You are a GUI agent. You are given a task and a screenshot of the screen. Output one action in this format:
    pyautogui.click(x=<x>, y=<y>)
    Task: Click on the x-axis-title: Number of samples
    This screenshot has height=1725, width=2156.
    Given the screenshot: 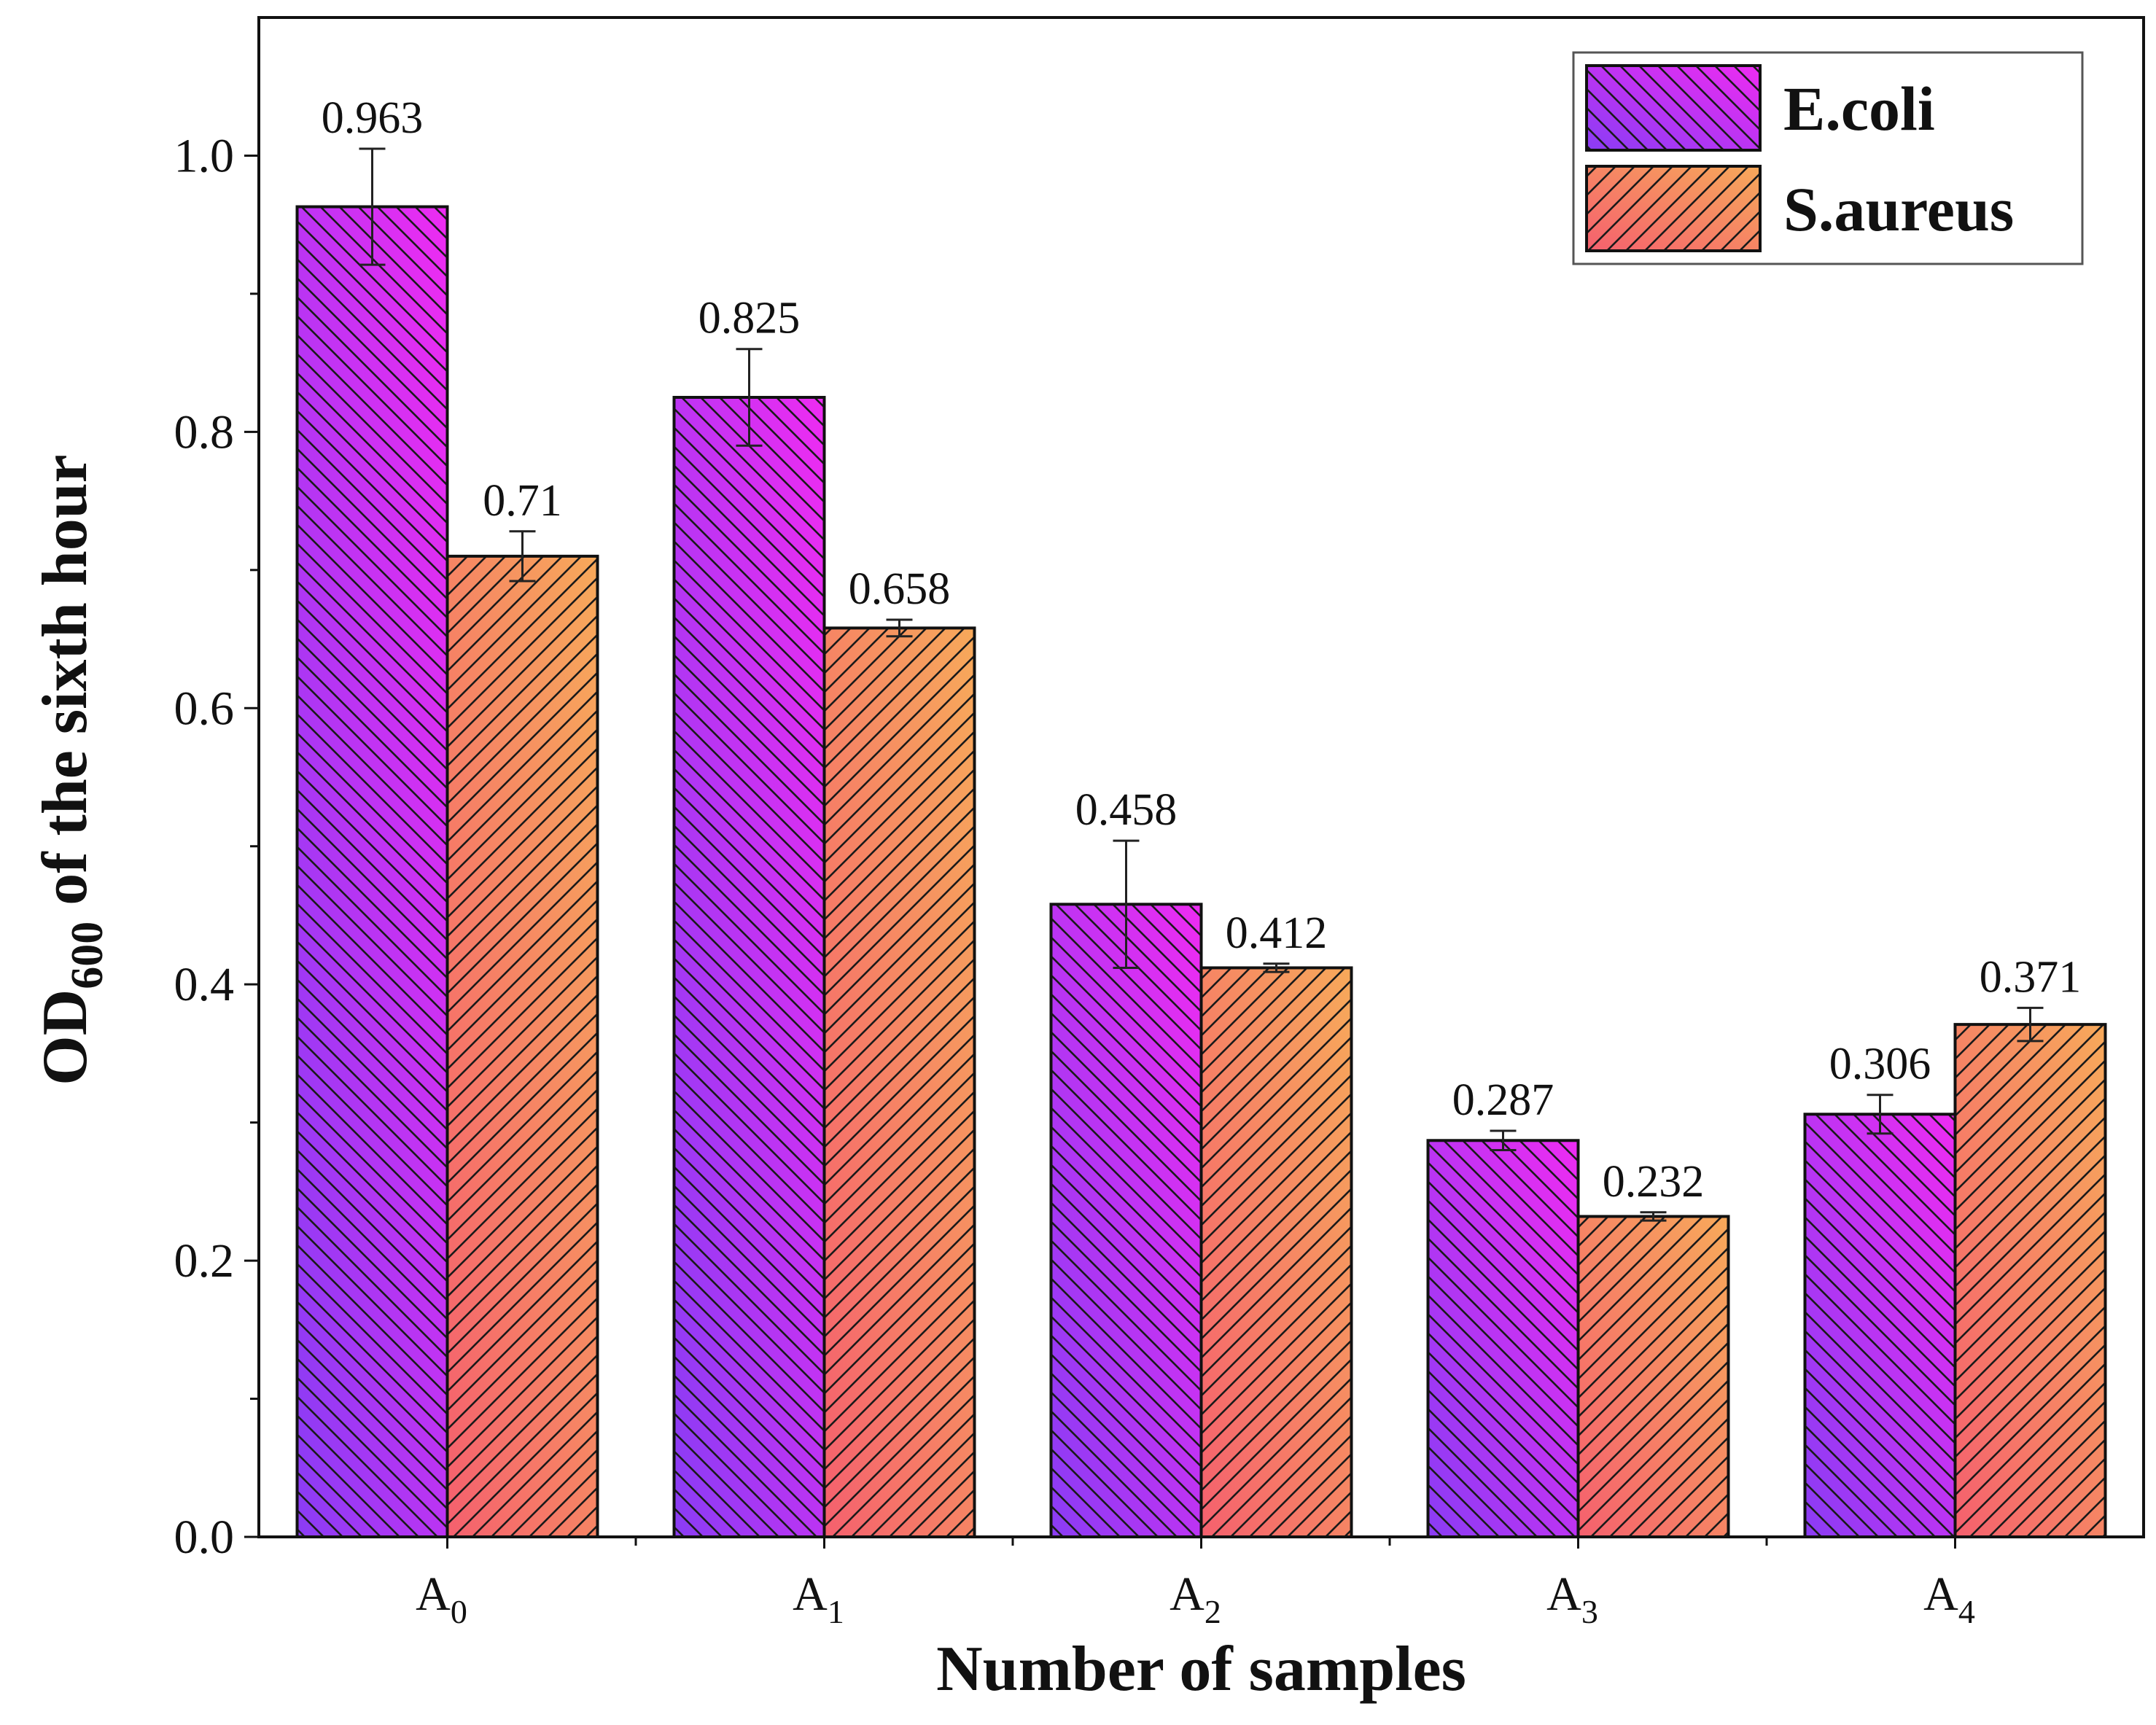 What is the action you would take?
    pyautogui.click(x=1201, y=1669)
    